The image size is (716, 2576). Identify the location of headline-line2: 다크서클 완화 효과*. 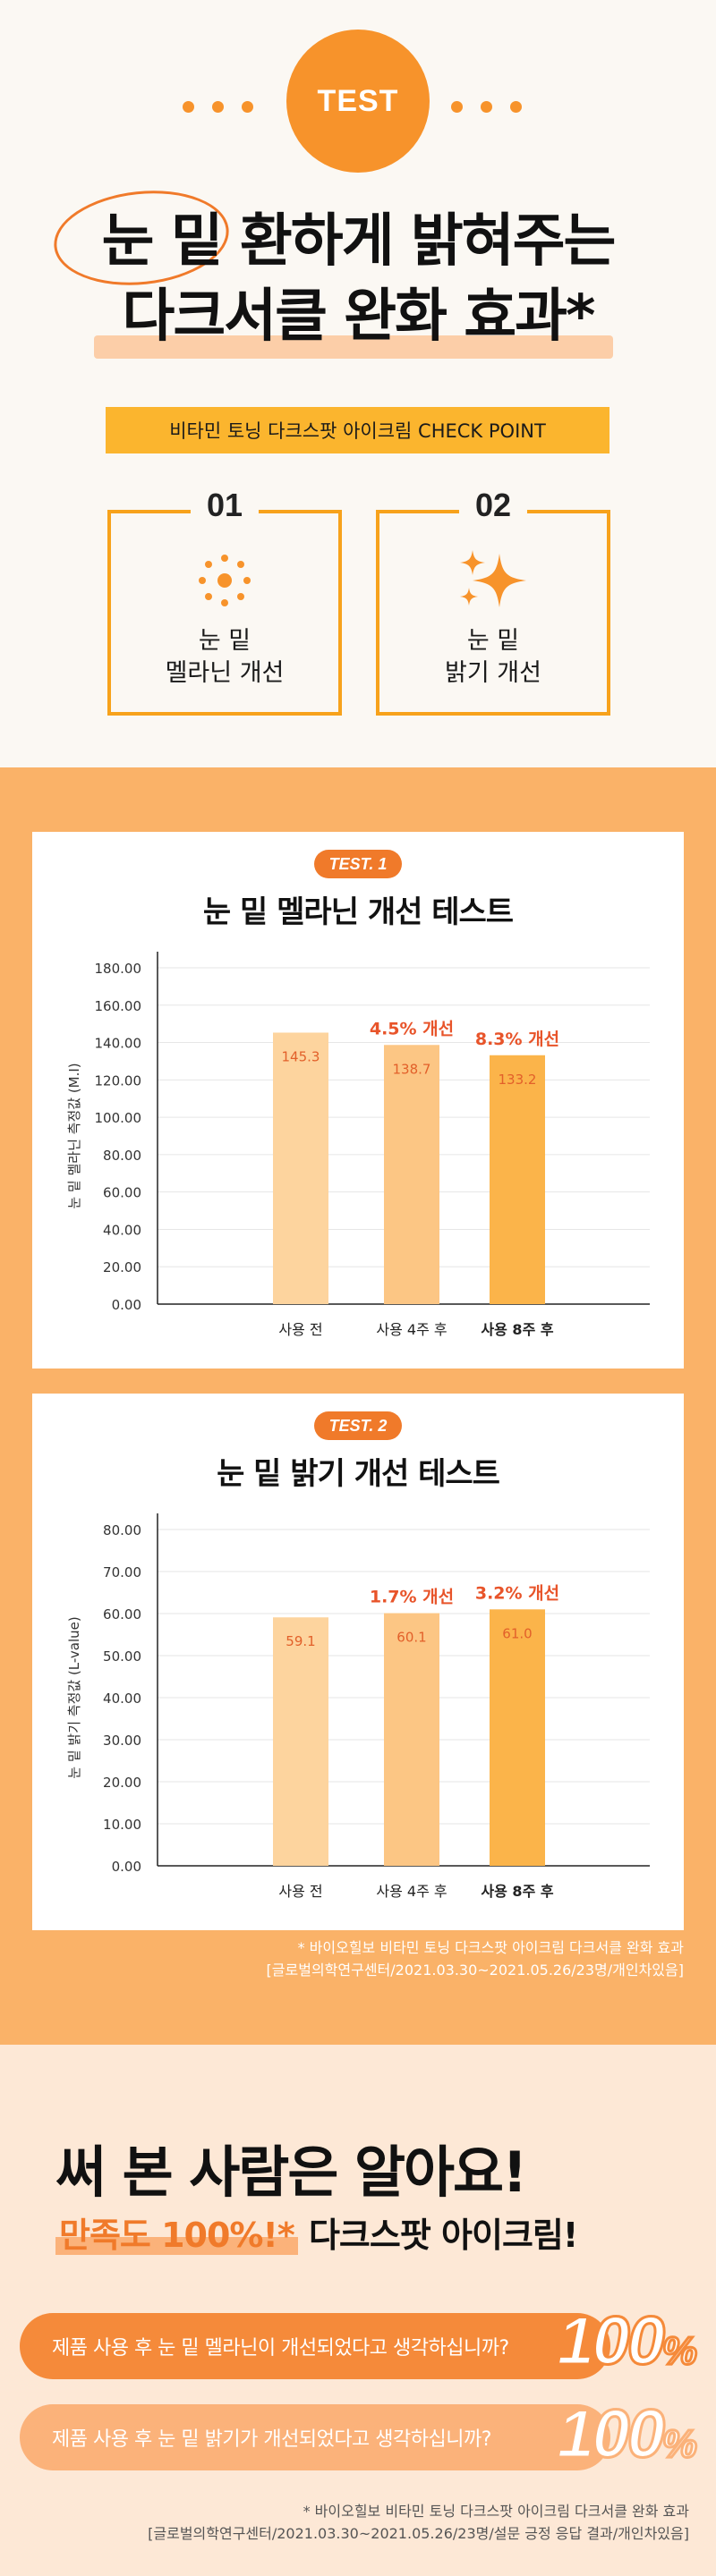
(358, 317).